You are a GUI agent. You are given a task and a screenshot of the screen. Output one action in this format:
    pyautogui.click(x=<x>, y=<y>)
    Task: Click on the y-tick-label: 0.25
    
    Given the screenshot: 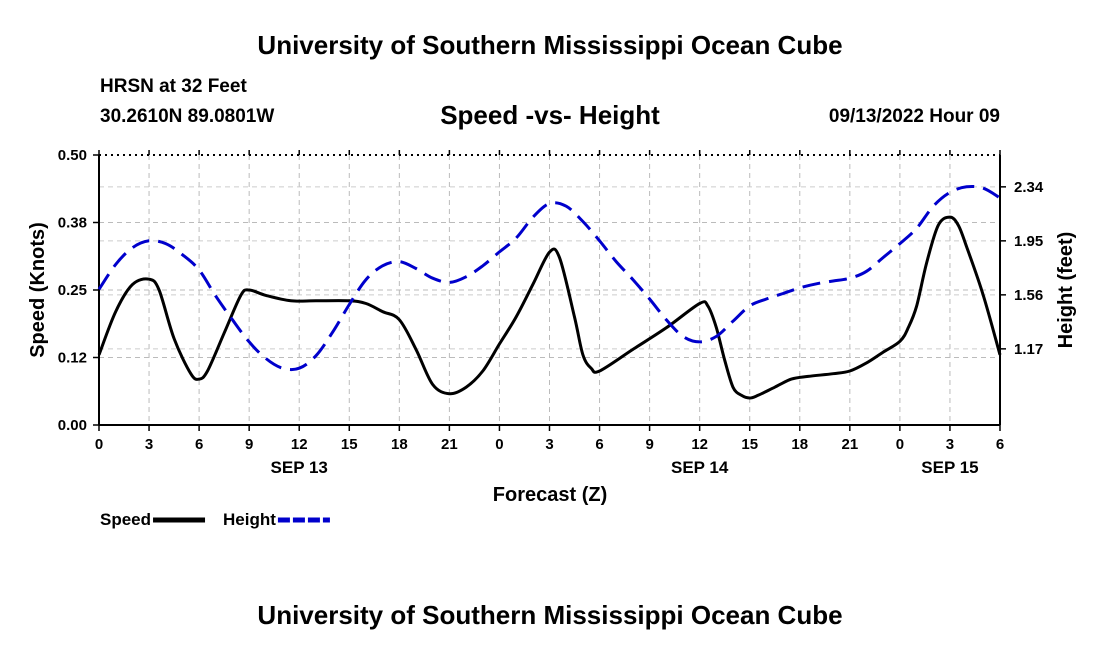 What is the action you would take?
    pyautogui.click(x=72, y=290)
    